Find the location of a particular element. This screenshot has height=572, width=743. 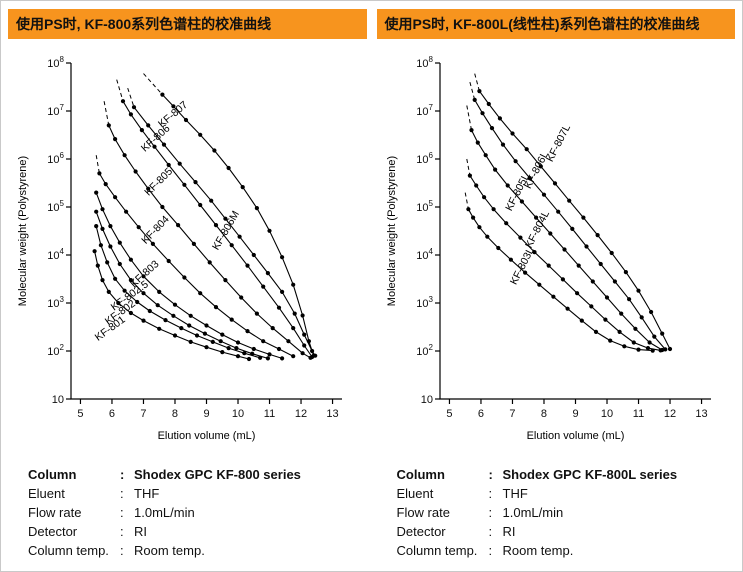

spec-value: Shodex GPC KF-800 series is located at coordinates (217, 474).